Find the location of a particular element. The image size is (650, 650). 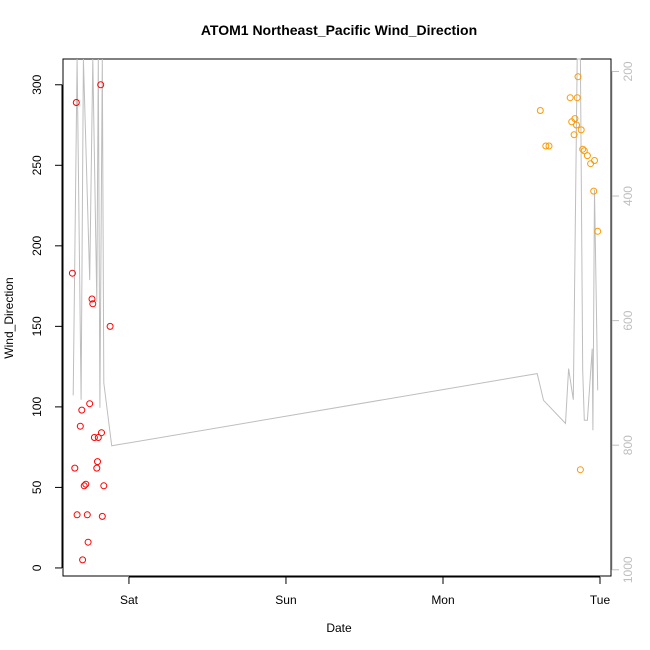

chart-title: ATOM1 Northeast_Pacific Wind_Direction is located at coordinates (339, 30).